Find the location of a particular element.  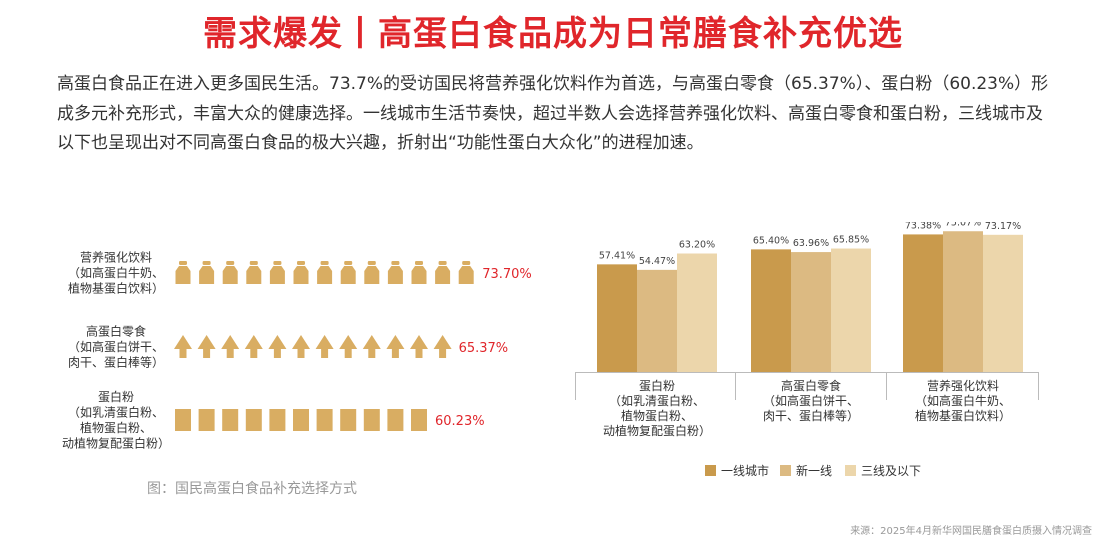

data-label: 65.85% is located at coordinates (851, 240).